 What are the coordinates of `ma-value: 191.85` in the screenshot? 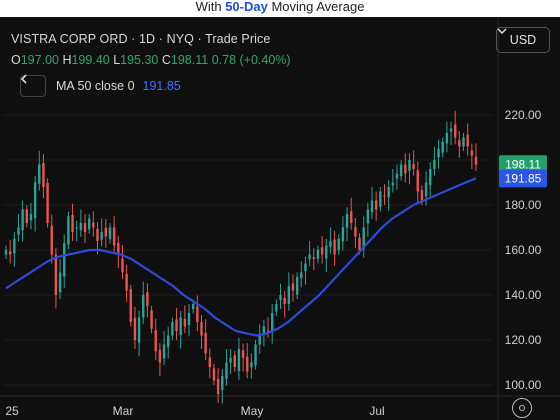 It's located at (161, 86).